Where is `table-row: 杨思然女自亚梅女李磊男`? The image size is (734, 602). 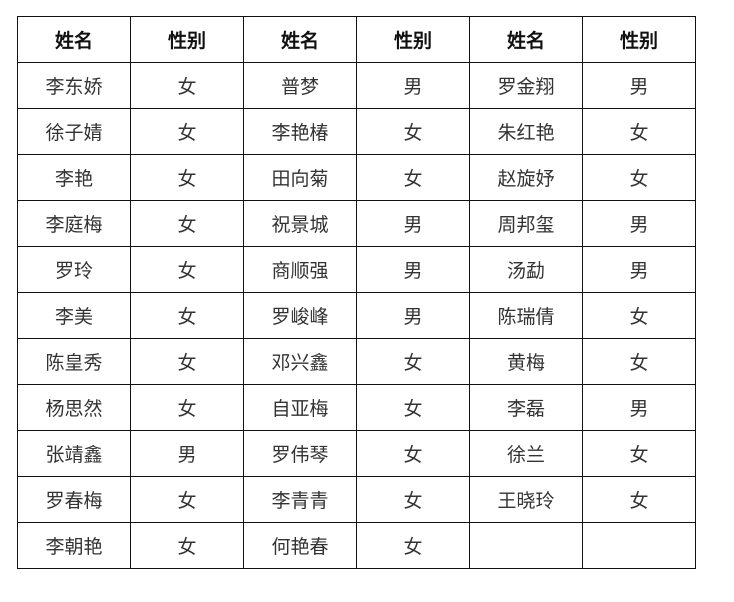
table-row: 杨思然女自亚梅女李磊男 is located at coordinates (356, 407).